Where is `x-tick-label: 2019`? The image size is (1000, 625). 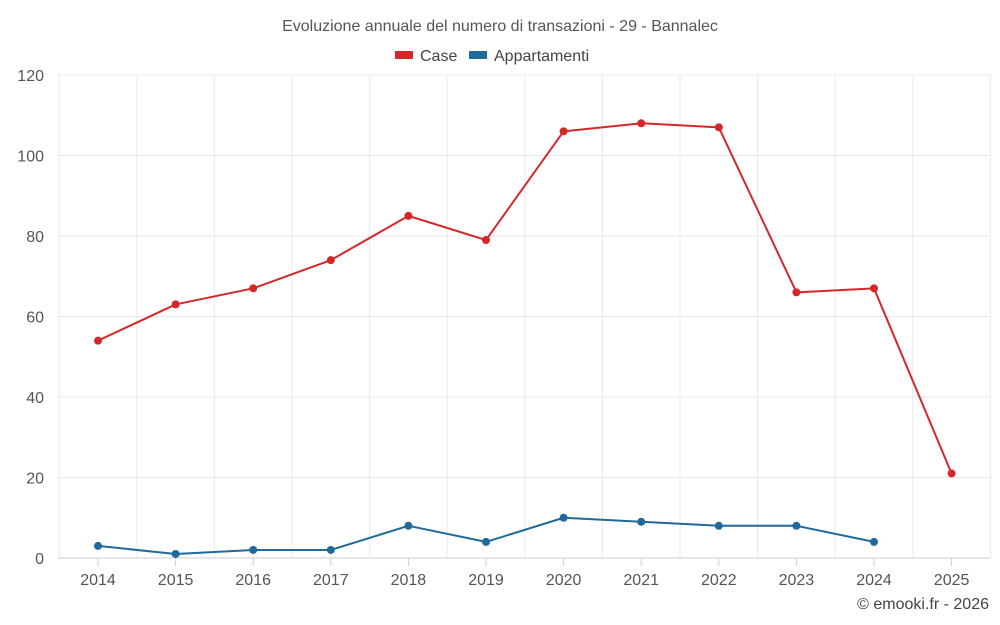 x-tick-label: 2019 is located at coordinates (486, 580).